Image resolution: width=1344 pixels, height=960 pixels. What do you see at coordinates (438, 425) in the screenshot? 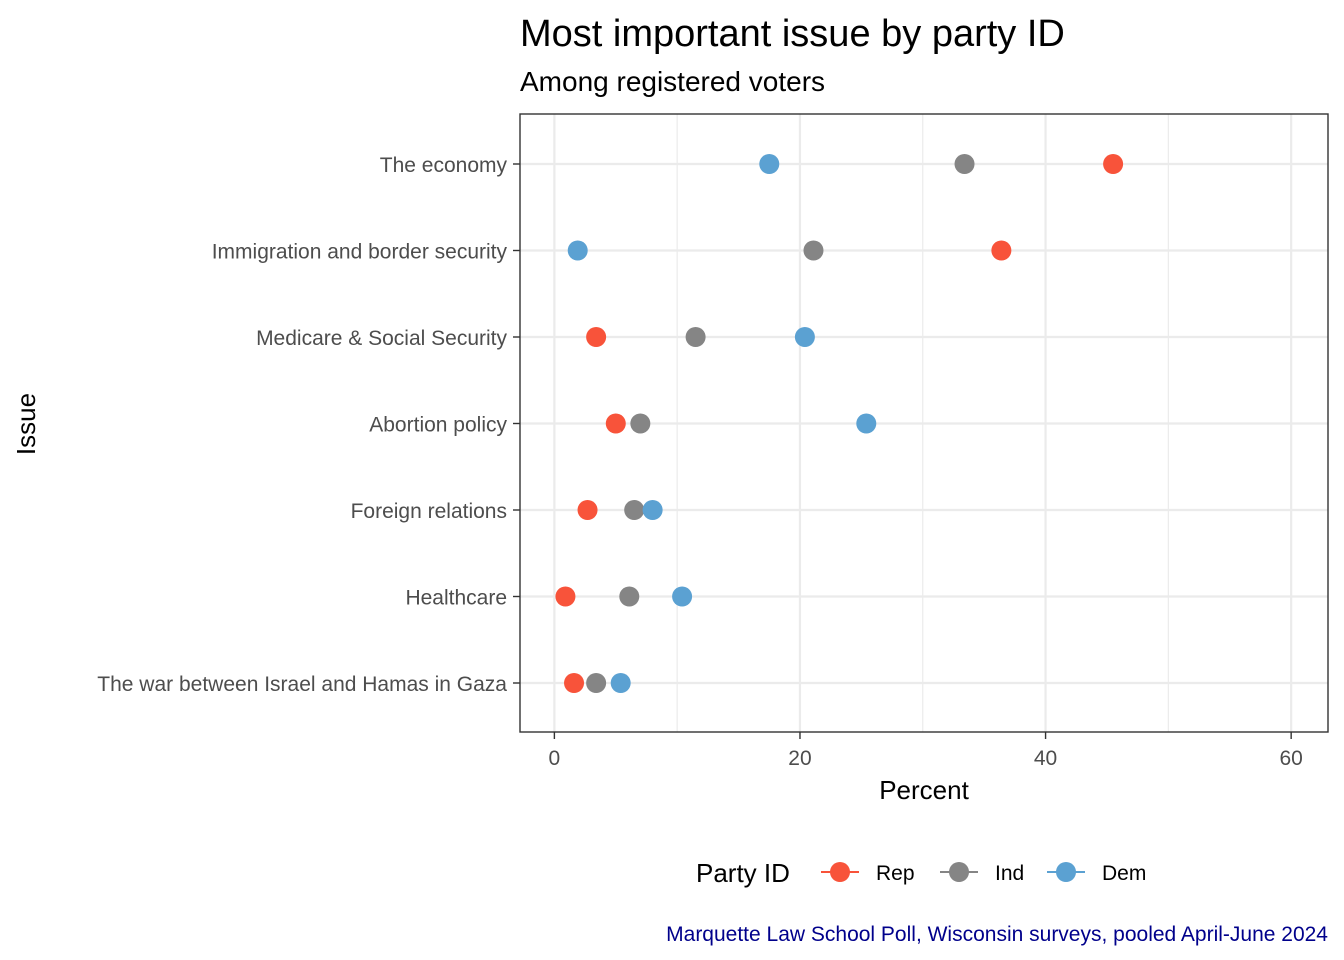
I see `y-tick-label: Abortion policy` at bounding box center [438, 425].